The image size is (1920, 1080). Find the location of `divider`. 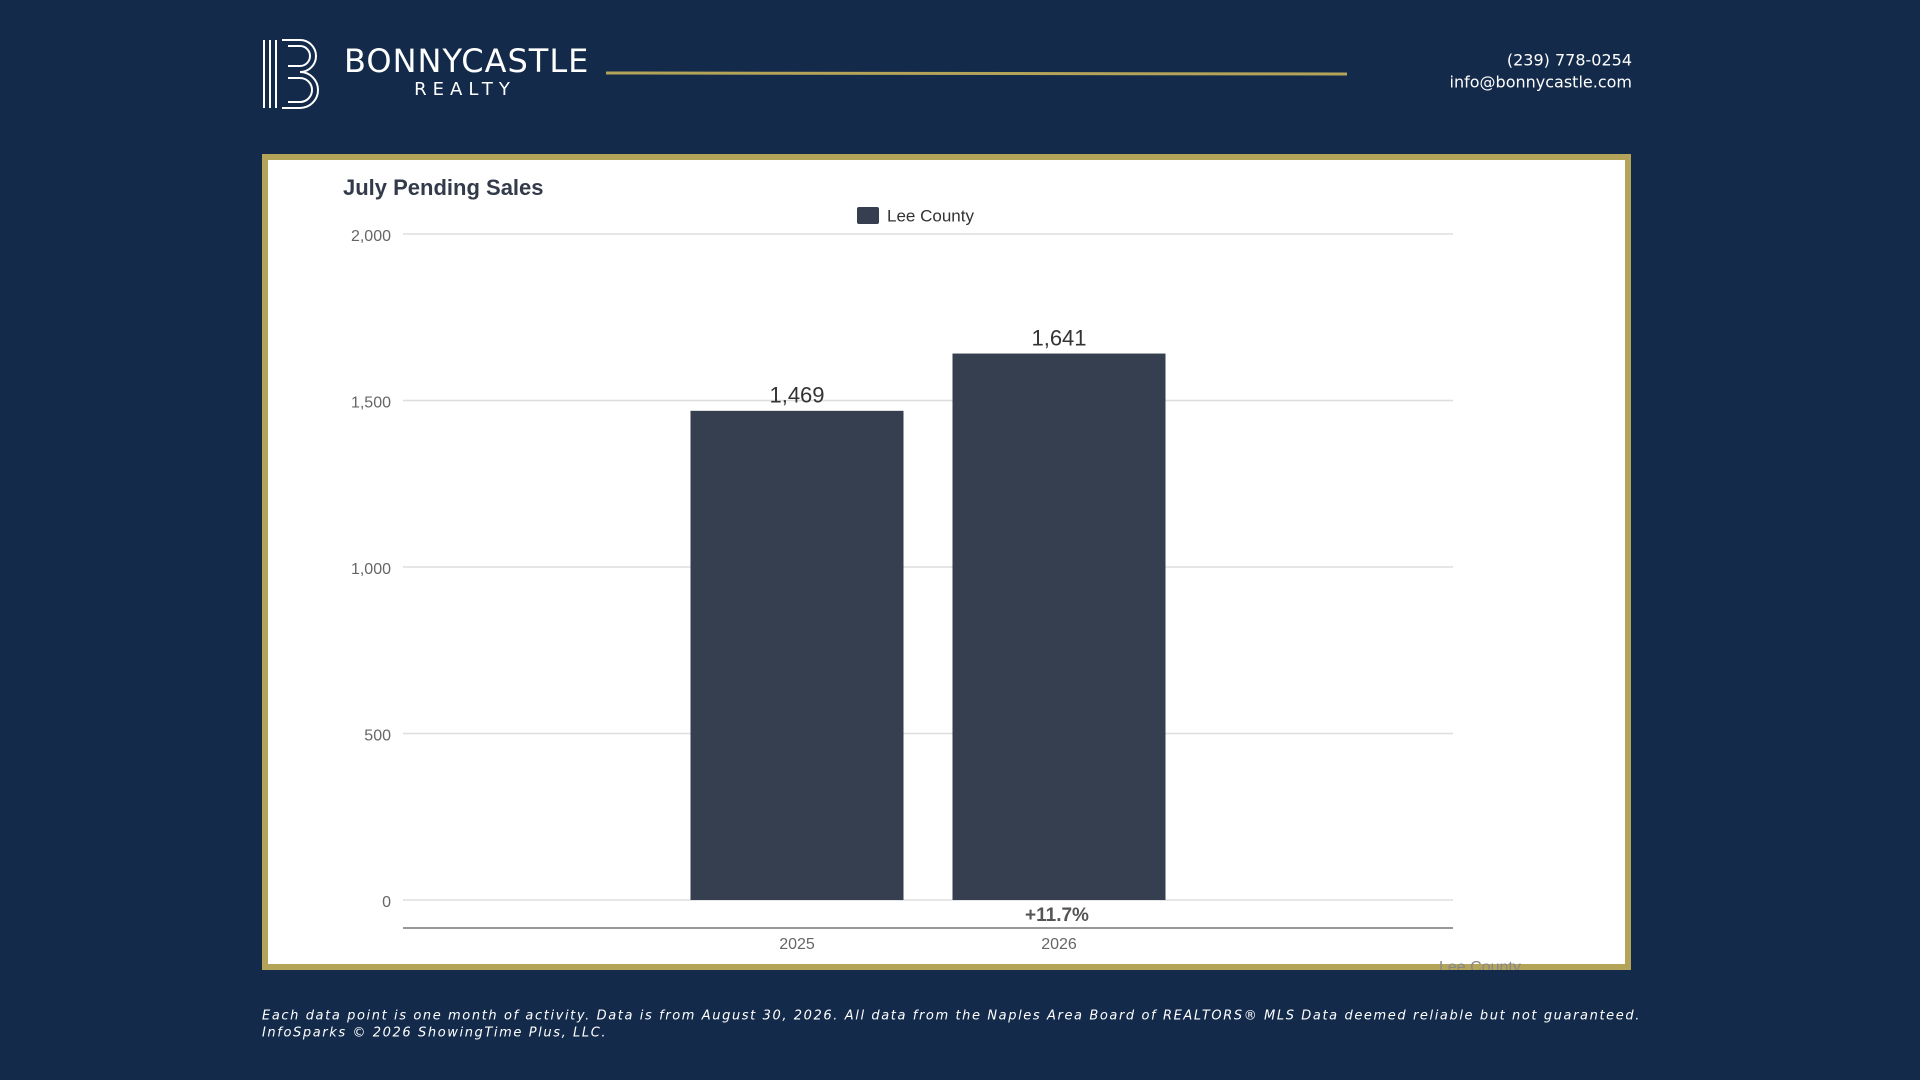

divider is located at coordinates (976, 73).